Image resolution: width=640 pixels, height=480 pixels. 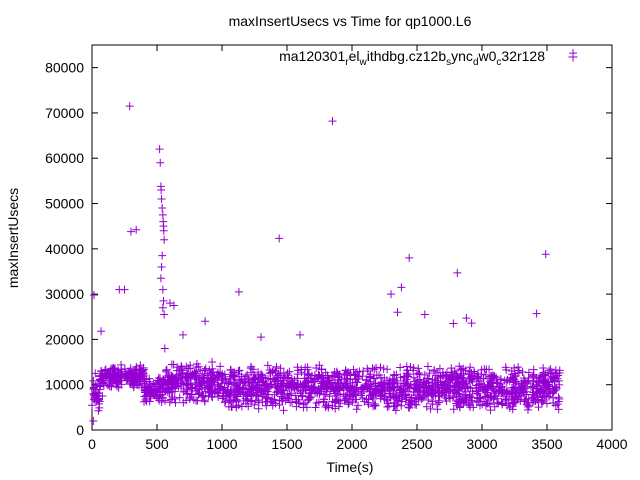 I want to click on legend-text-part: w, so click(x=363, y=62).